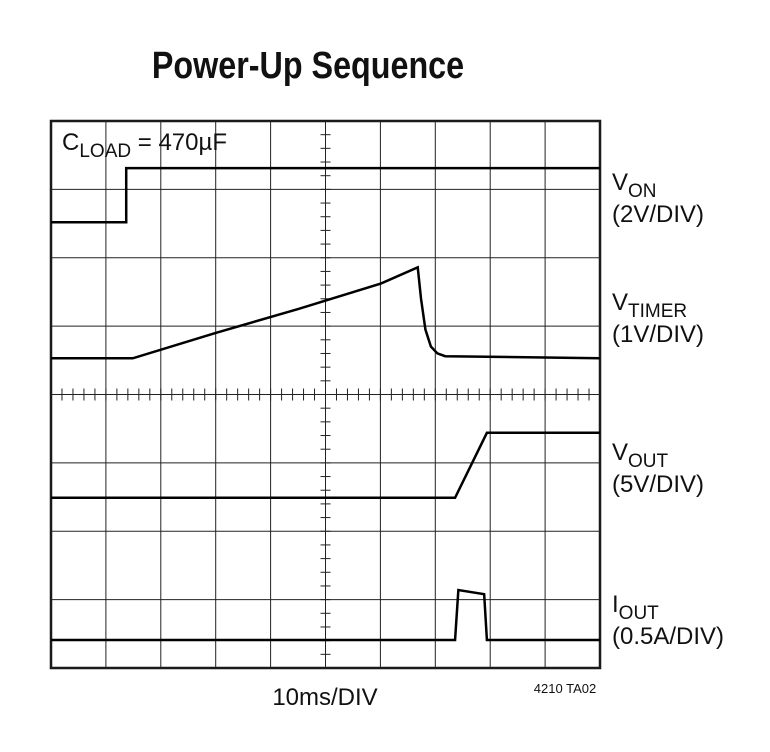  What do you see at coordinates (324, 697) in the screenshot?
I see `x-axis-label: 10ms/DIV` at bounding box center [324, 697].